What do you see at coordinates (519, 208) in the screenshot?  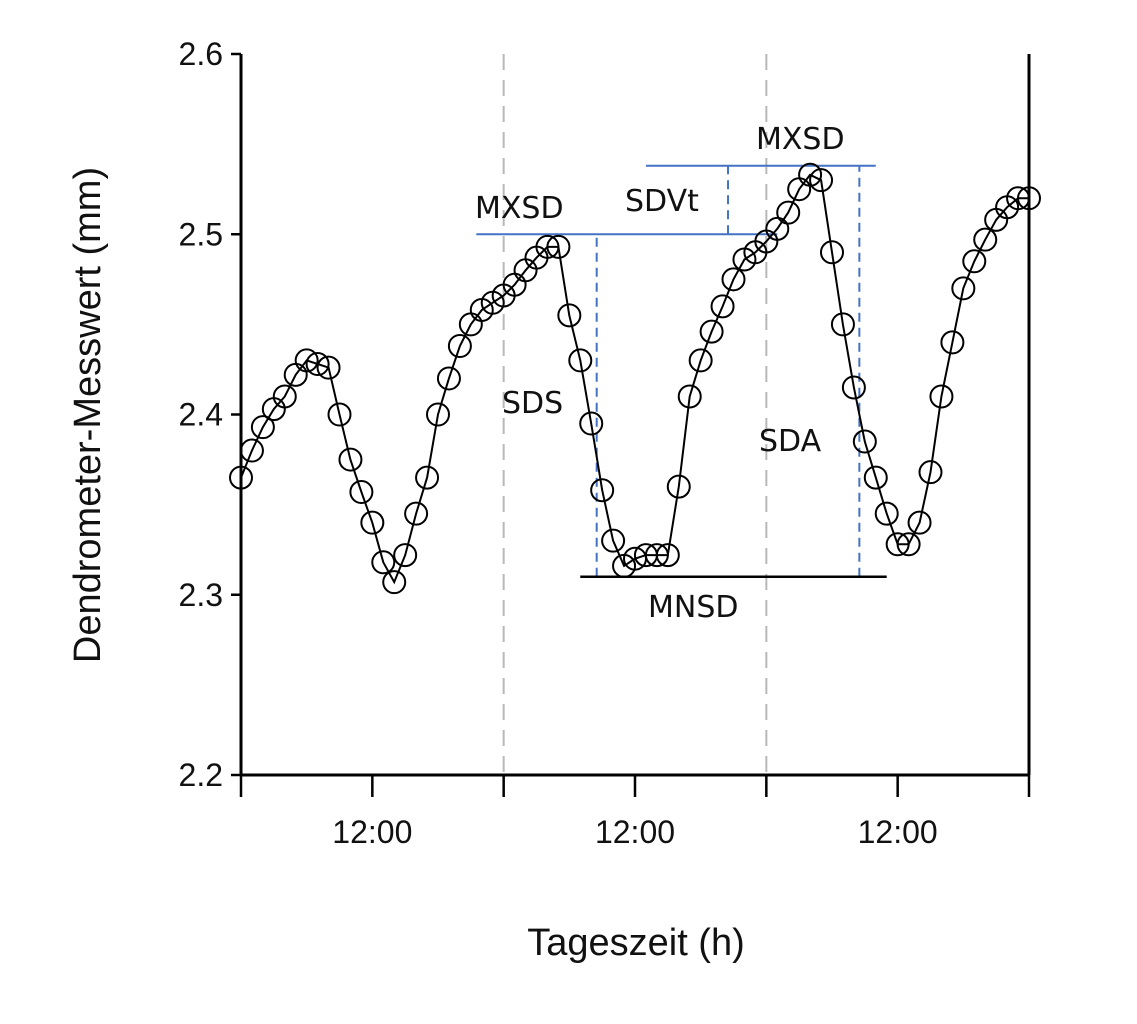 I see `annot-label-mxsd-1: MXSD` at bounding box center [519, 208].